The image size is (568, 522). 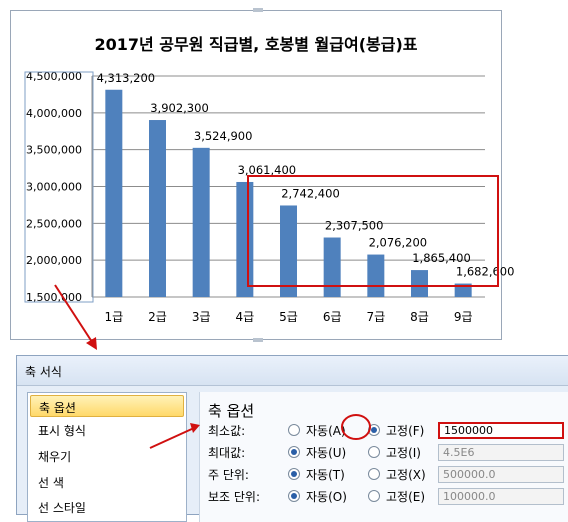 What do you see at coordinates (398, 243) in the screenshot?
I see `data-label: 2,076,200` at bounding box center [398, 243].